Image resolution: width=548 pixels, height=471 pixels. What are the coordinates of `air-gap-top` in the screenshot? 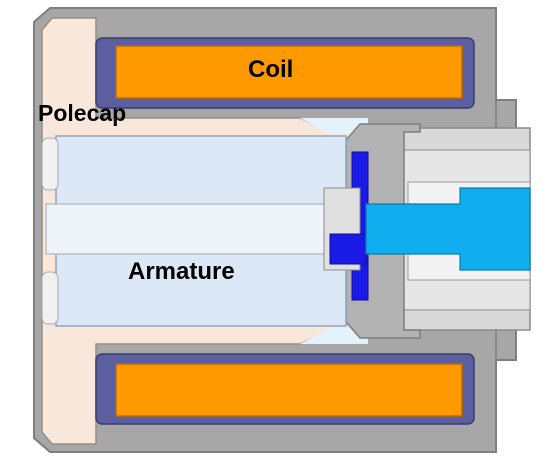 It's located at (334, 126).